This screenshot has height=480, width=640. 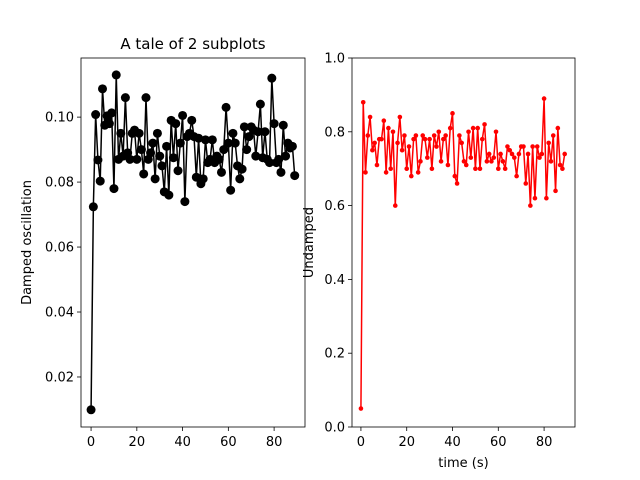 I want to click on y-tick-label: 1.0, so click(x=334, y=59).